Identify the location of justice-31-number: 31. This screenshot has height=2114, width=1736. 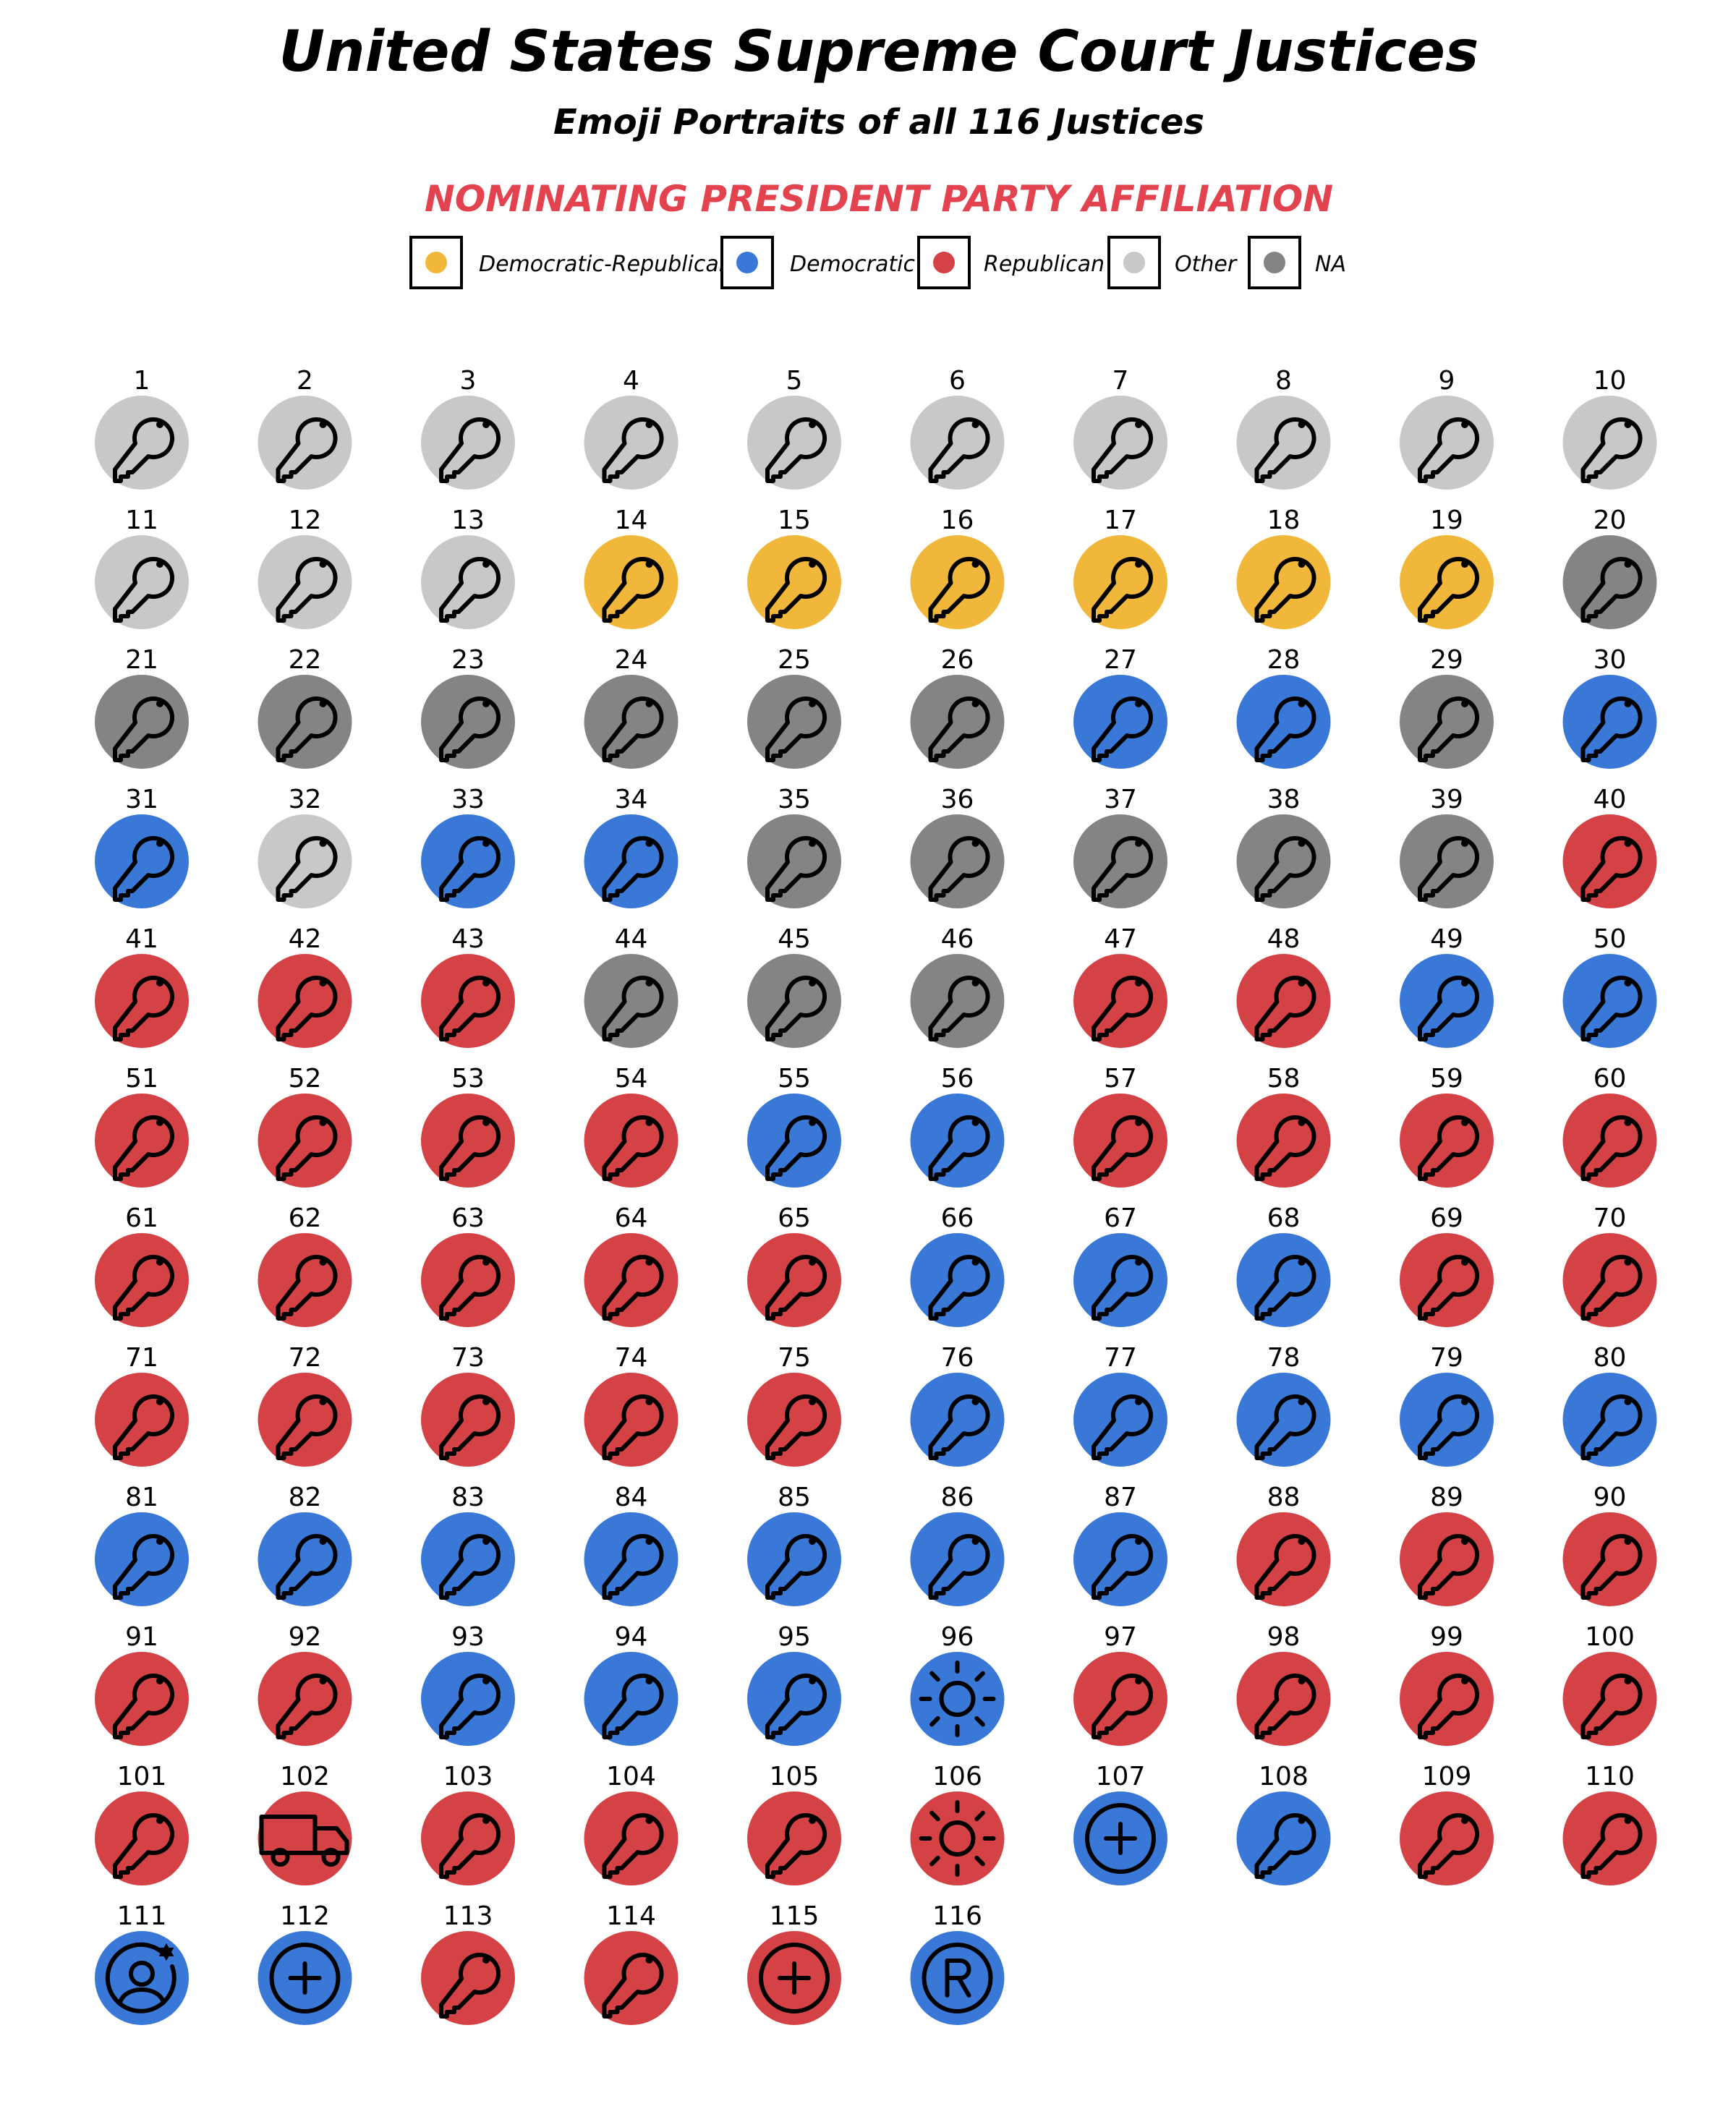
(142, 800).